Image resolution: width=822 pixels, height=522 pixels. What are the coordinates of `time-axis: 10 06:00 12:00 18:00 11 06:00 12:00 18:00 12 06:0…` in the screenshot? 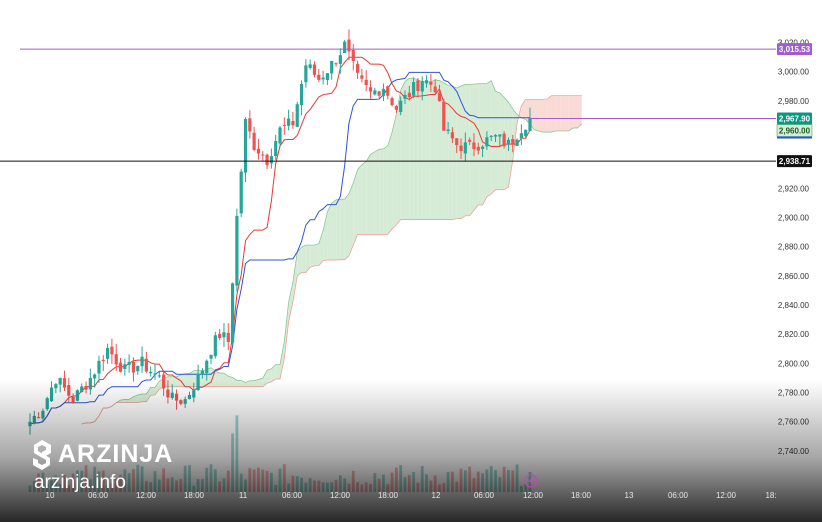 It's located at (411, 495).